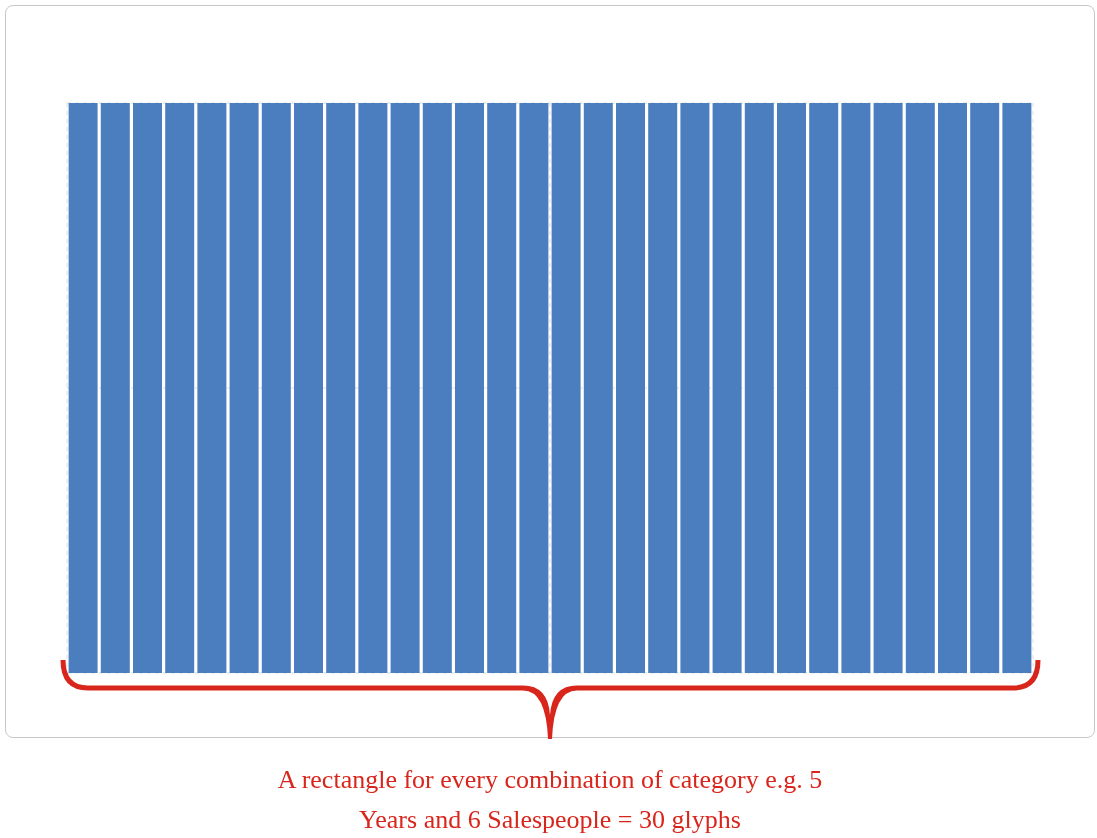 This screenshot has height=838, width=1097. I want to click on text: A rectangle for every combination of category e.g. 5 Years and 6 Salespeople = 30 glyphs, so click(550, 800).